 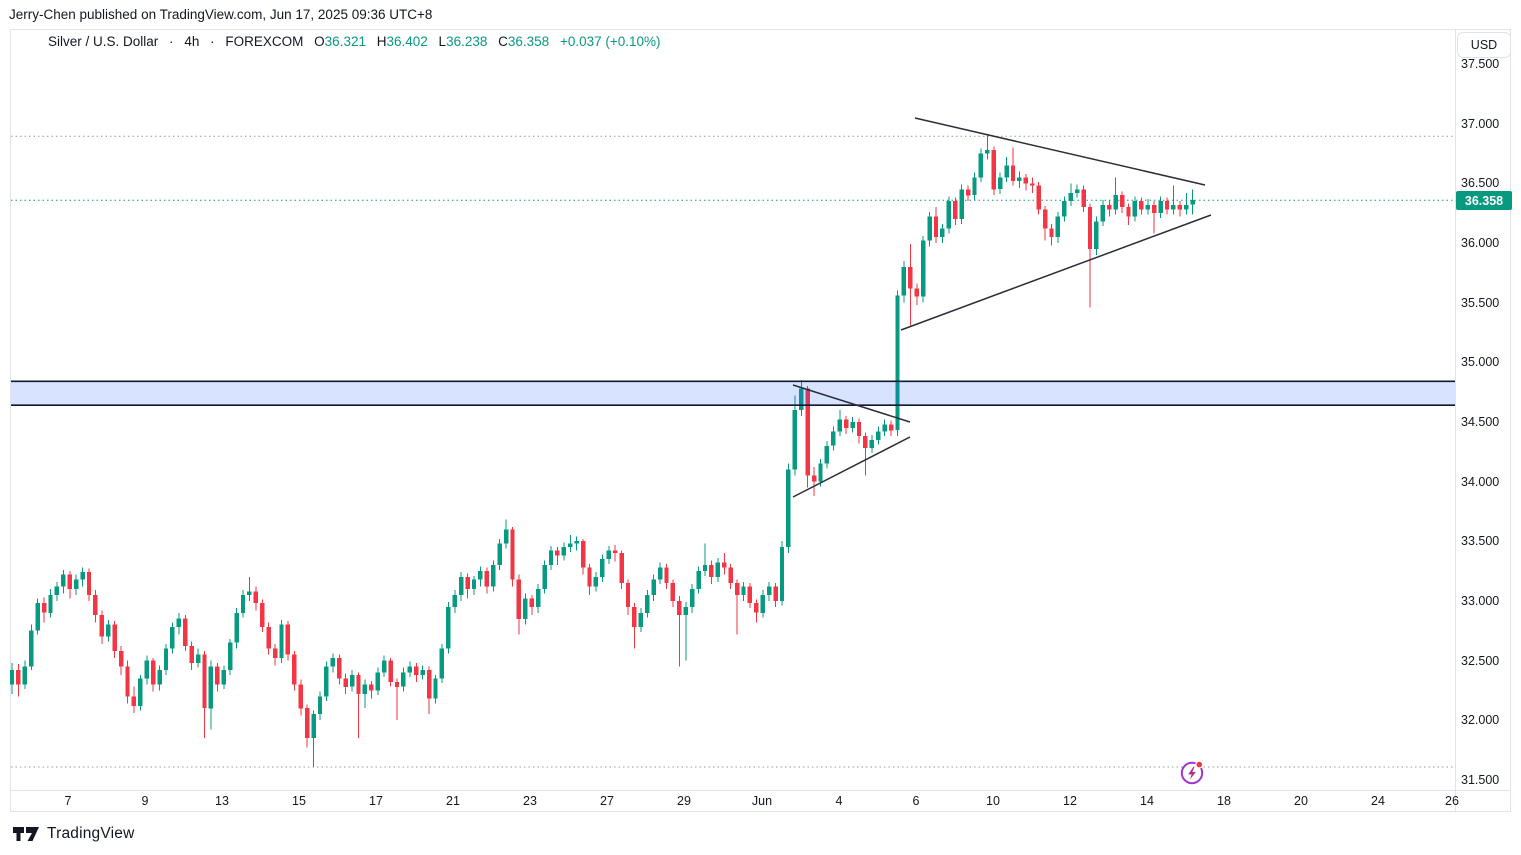 What do you see at coordinates (1484, 45) in the screenshot?
I see `currency-toggle-button: USD` at bounding box center [1484, 45].